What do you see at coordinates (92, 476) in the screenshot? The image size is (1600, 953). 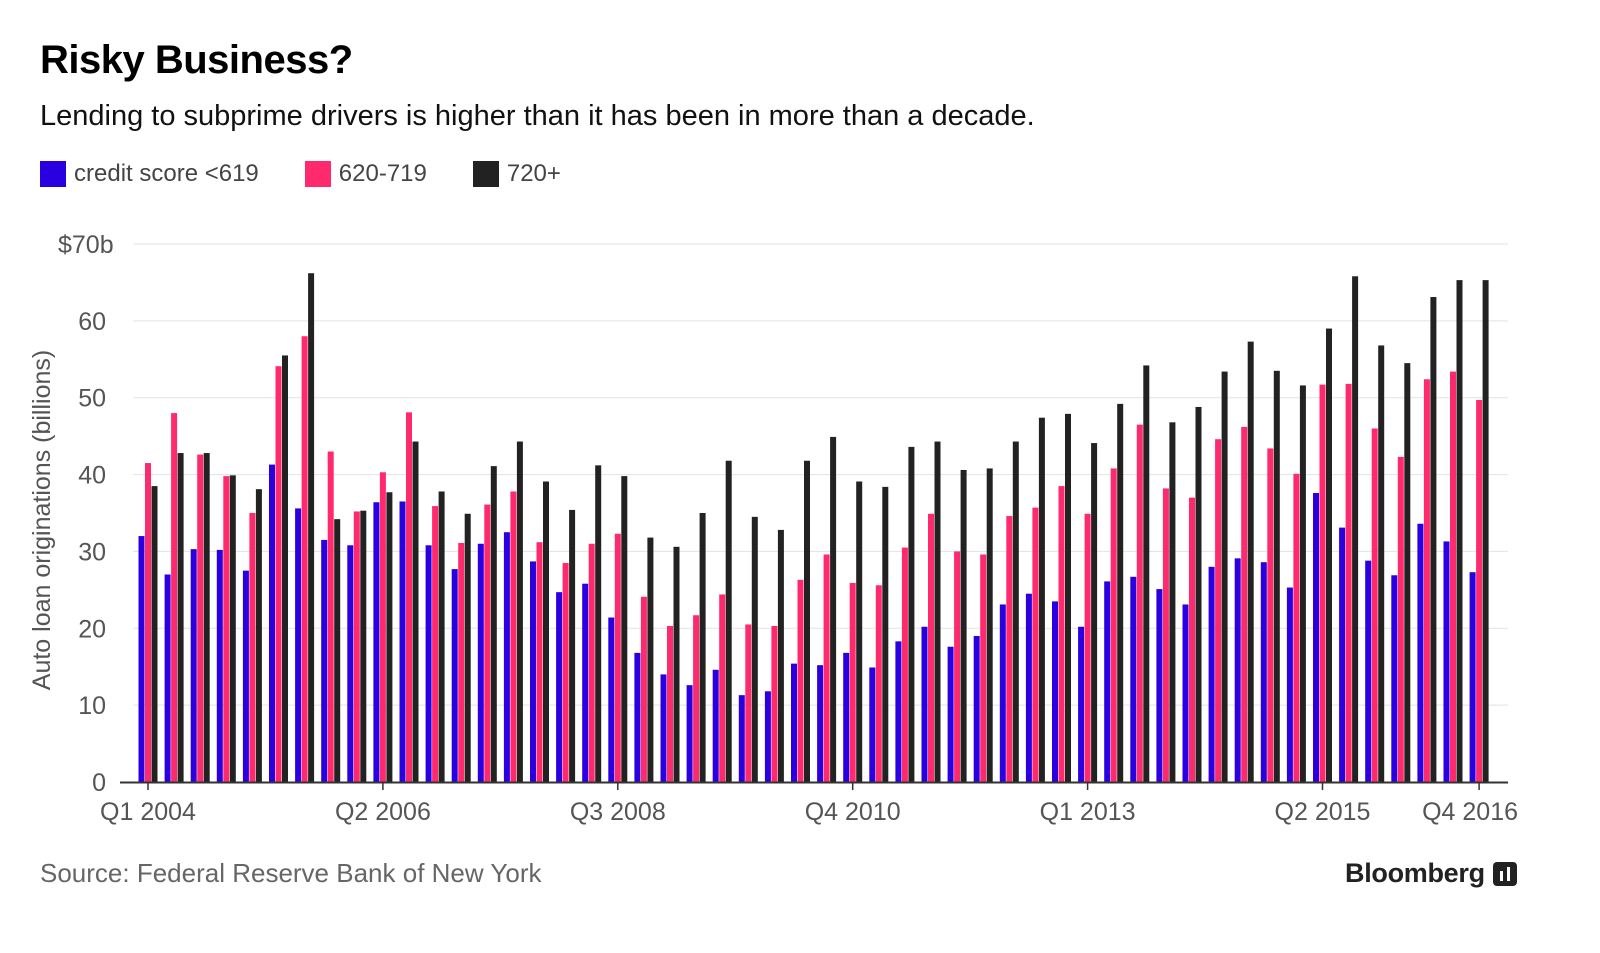 I see `y-tick-label: 40` at bounding box center [92, 476].